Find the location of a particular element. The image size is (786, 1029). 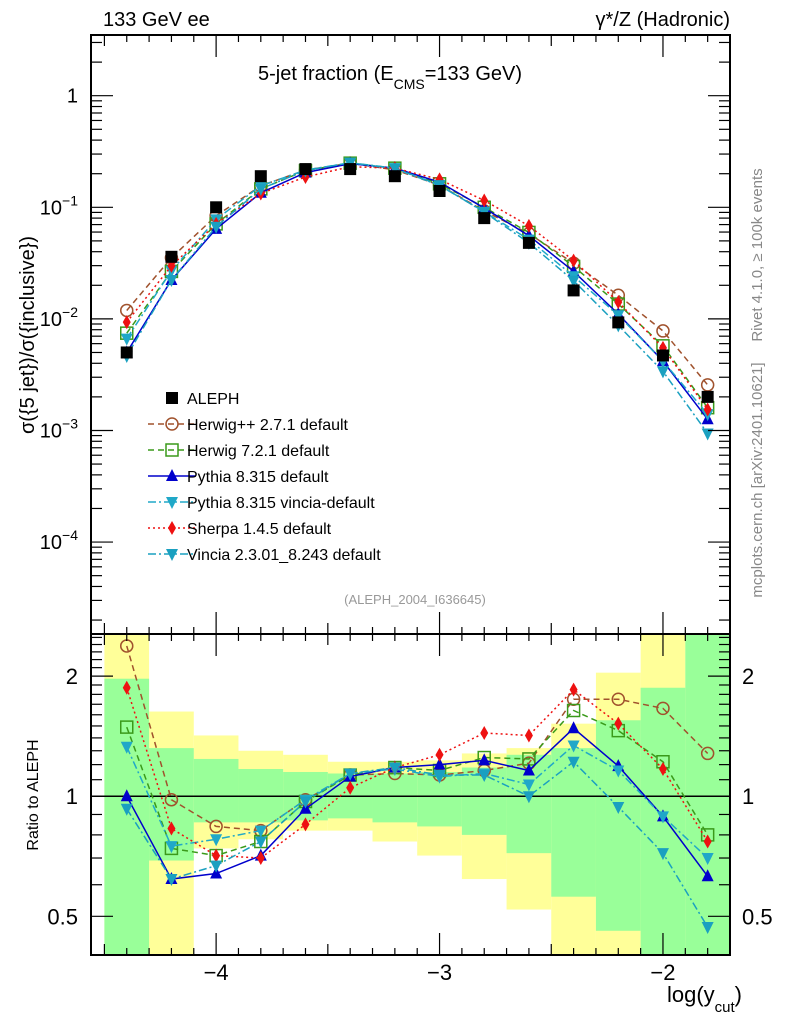

legend-entry: Herwig 7.2.1 default is located at coordinates (239, 451).